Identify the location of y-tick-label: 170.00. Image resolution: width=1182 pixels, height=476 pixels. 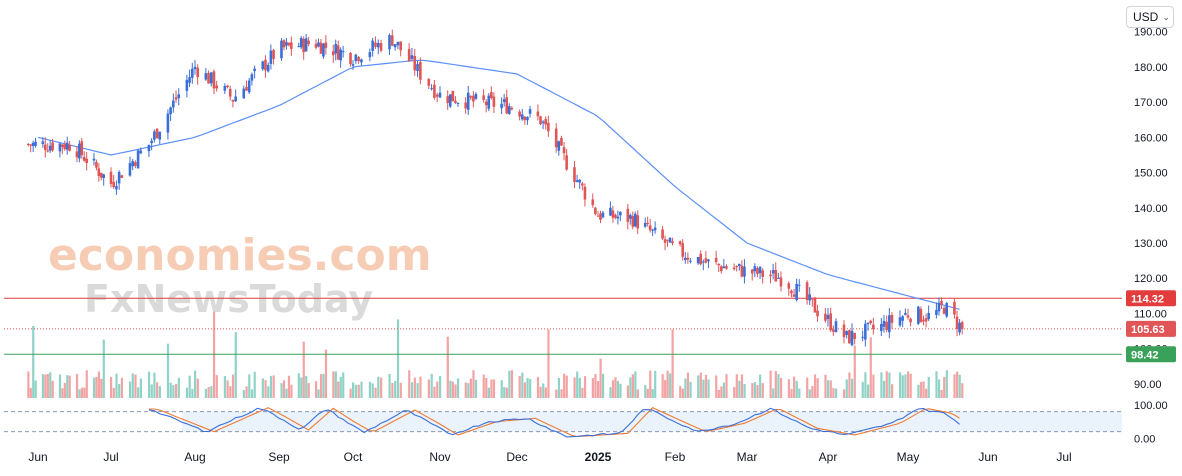
(1151, 103).